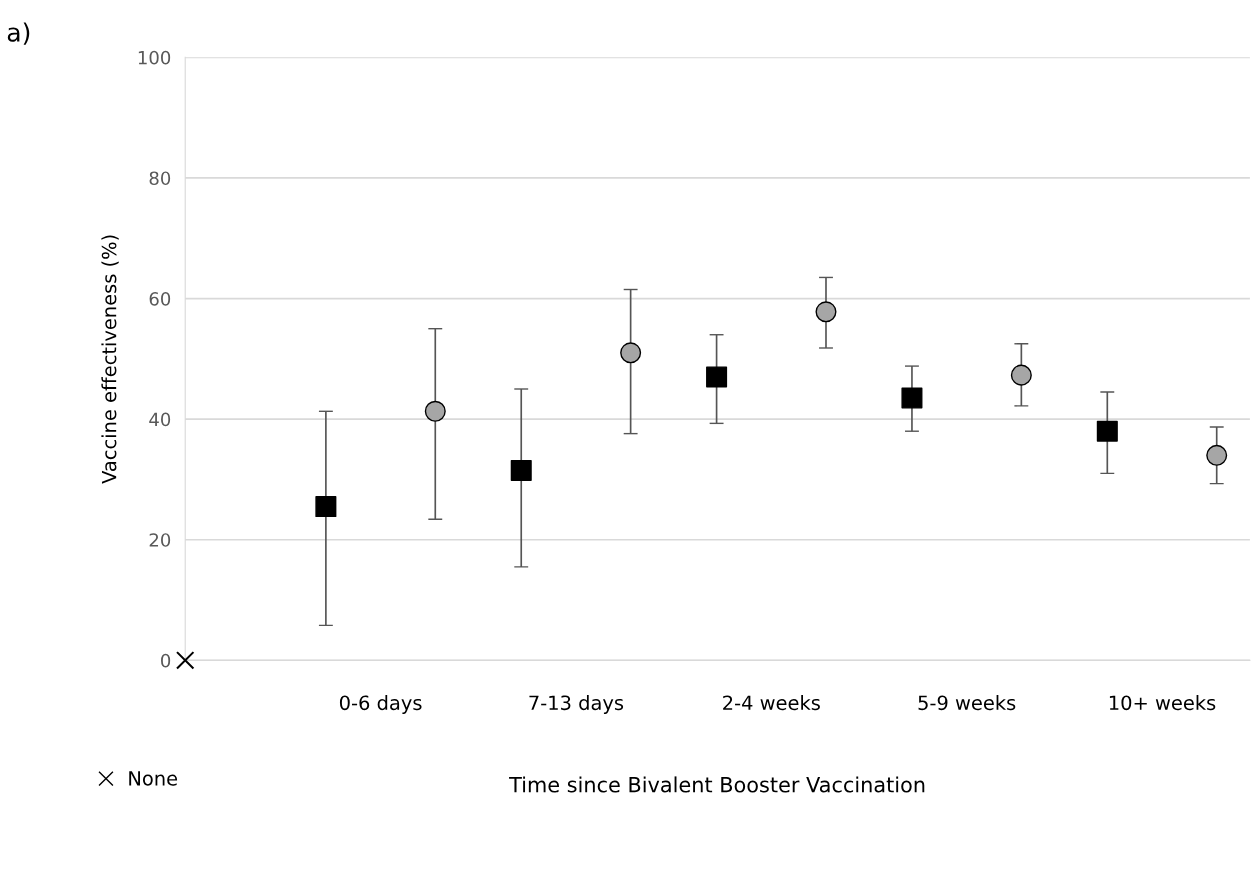  I want to click on y-axis-title: Vaccine effectiveness (%), so click(110, 359).